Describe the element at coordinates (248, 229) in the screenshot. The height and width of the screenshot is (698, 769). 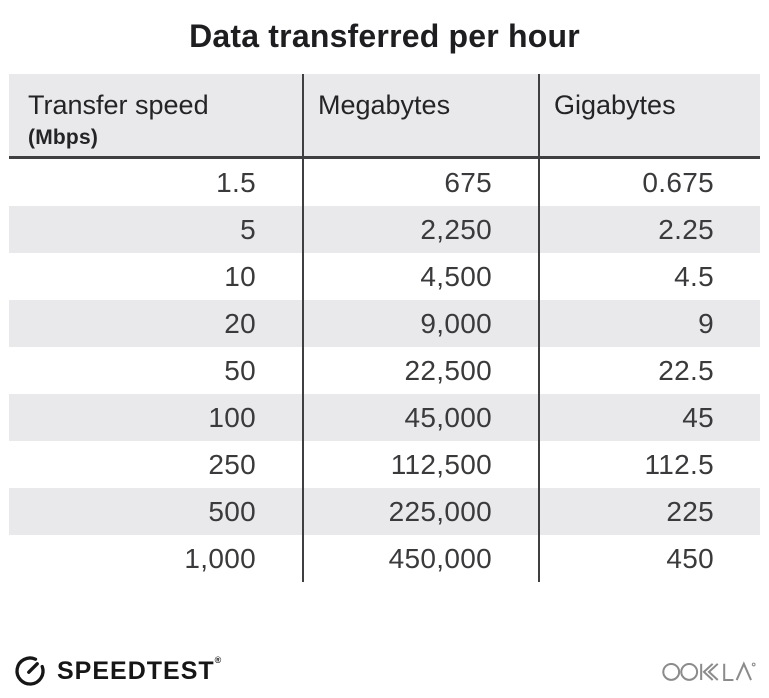
I see `table-cell: 5` at that location.